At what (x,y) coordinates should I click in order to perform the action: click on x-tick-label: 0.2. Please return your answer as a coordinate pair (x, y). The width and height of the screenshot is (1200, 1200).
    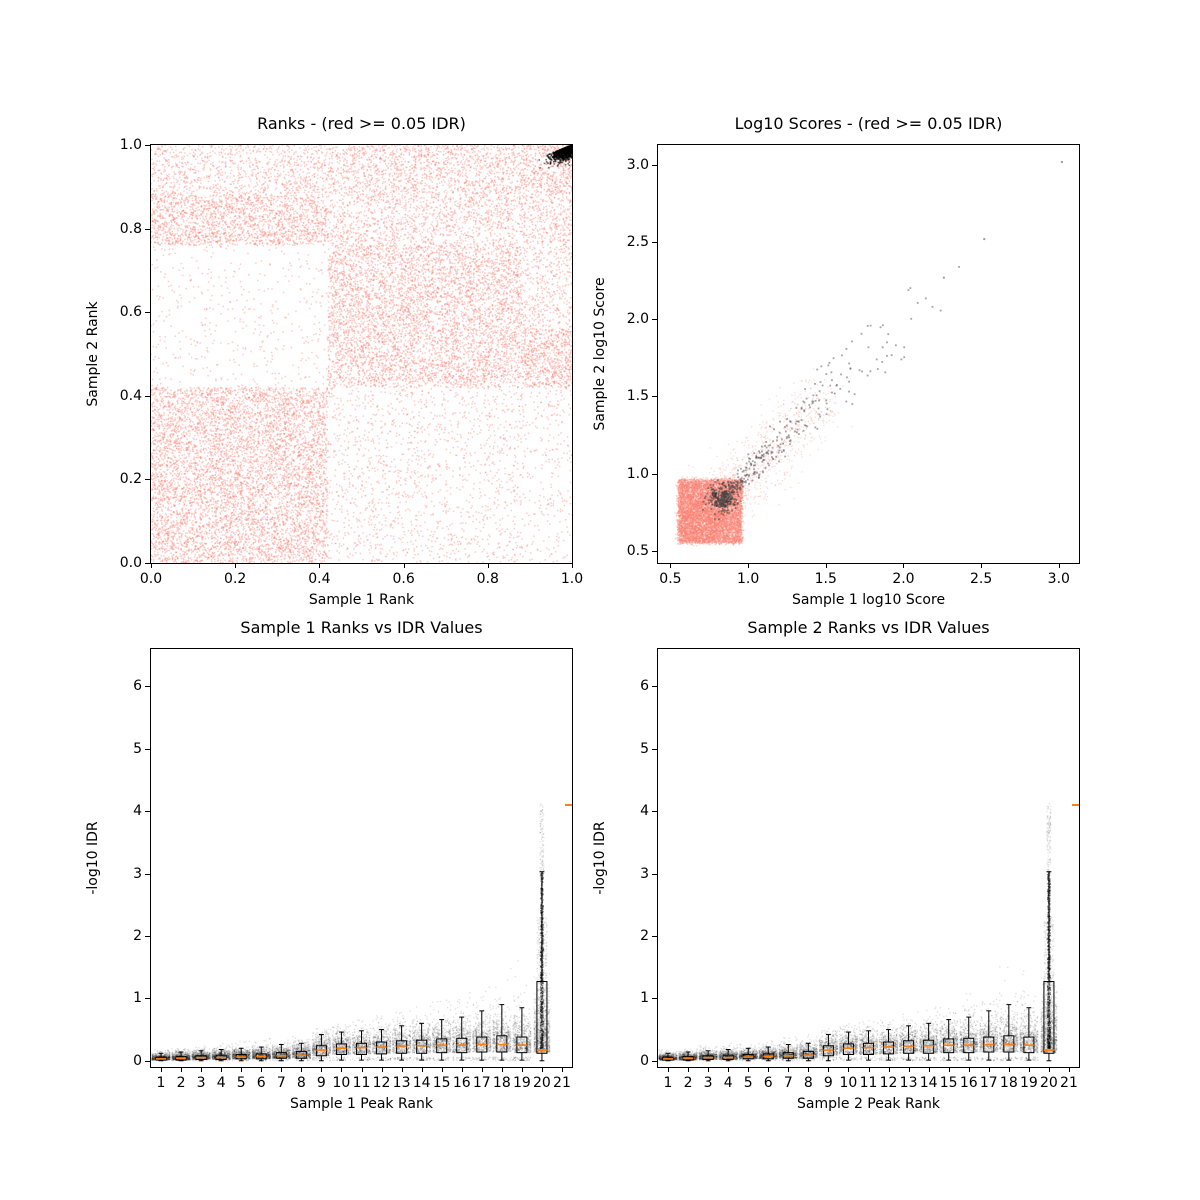
    Looking at the image, I should click on (235, 579).